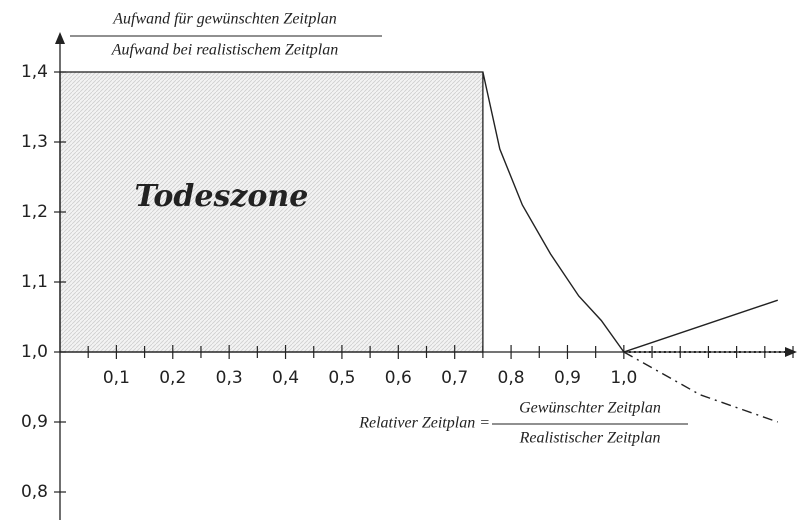 This screenshot has width=800, height=528. What do you see at coordinates (34, 72) in the screenshot?
I see `y-tick-label: 1,4` at bounding box center [34, 72].